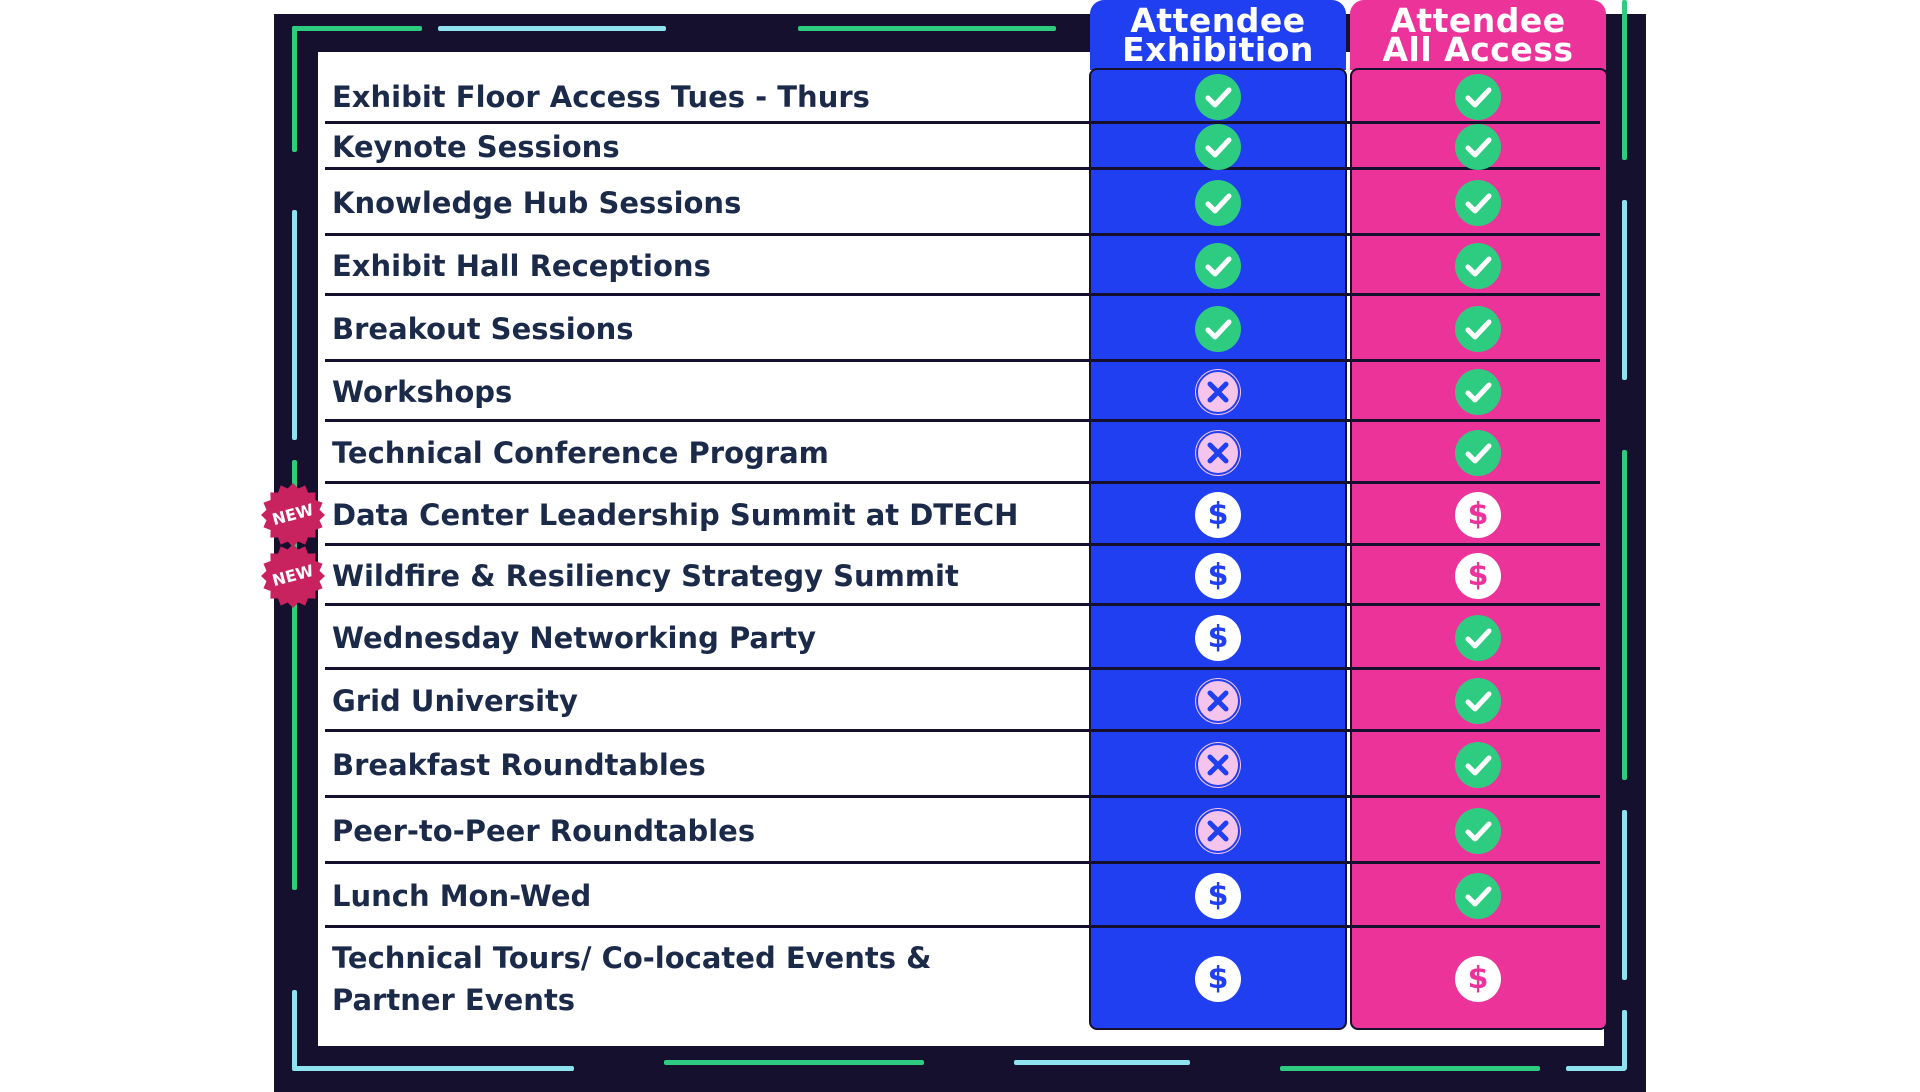  Describe the element at coordinates (645, 576) in the screenshot. I see `row-label: Wildfire & Resiliency Strategy Summit` at that location.